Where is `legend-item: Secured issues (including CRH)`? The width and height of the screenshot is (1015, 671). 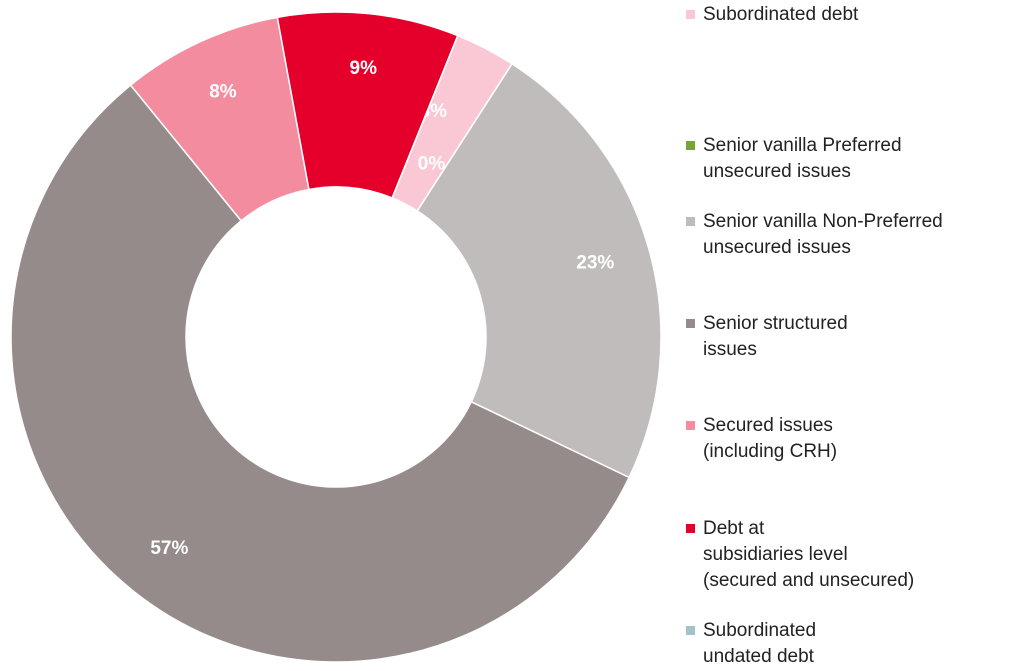
legend-item: Secured issues (including CRH) is located at coordinates (761, 439).